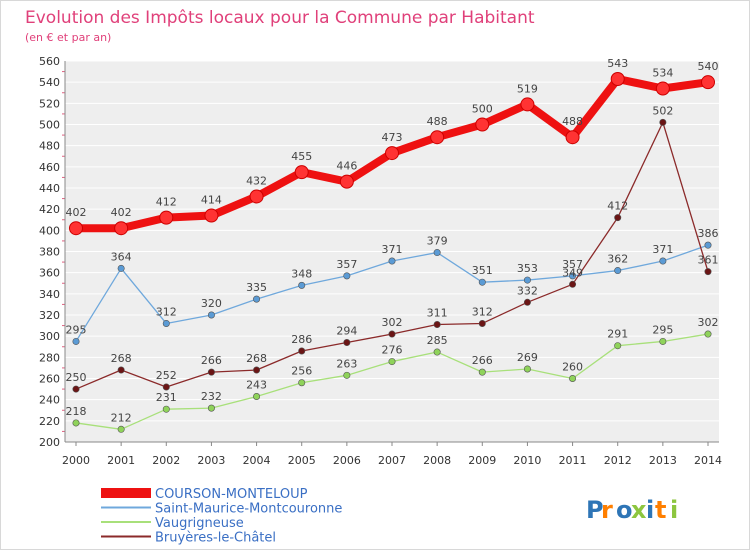  Describe the element at coordinates (617, 259) in the screenshot. I see `data-label: 362` at that location.